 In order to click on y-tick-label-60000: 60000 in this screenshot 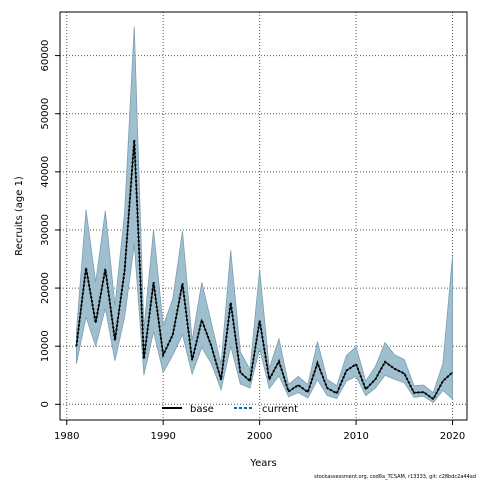, I will do `click(45, 56)`.